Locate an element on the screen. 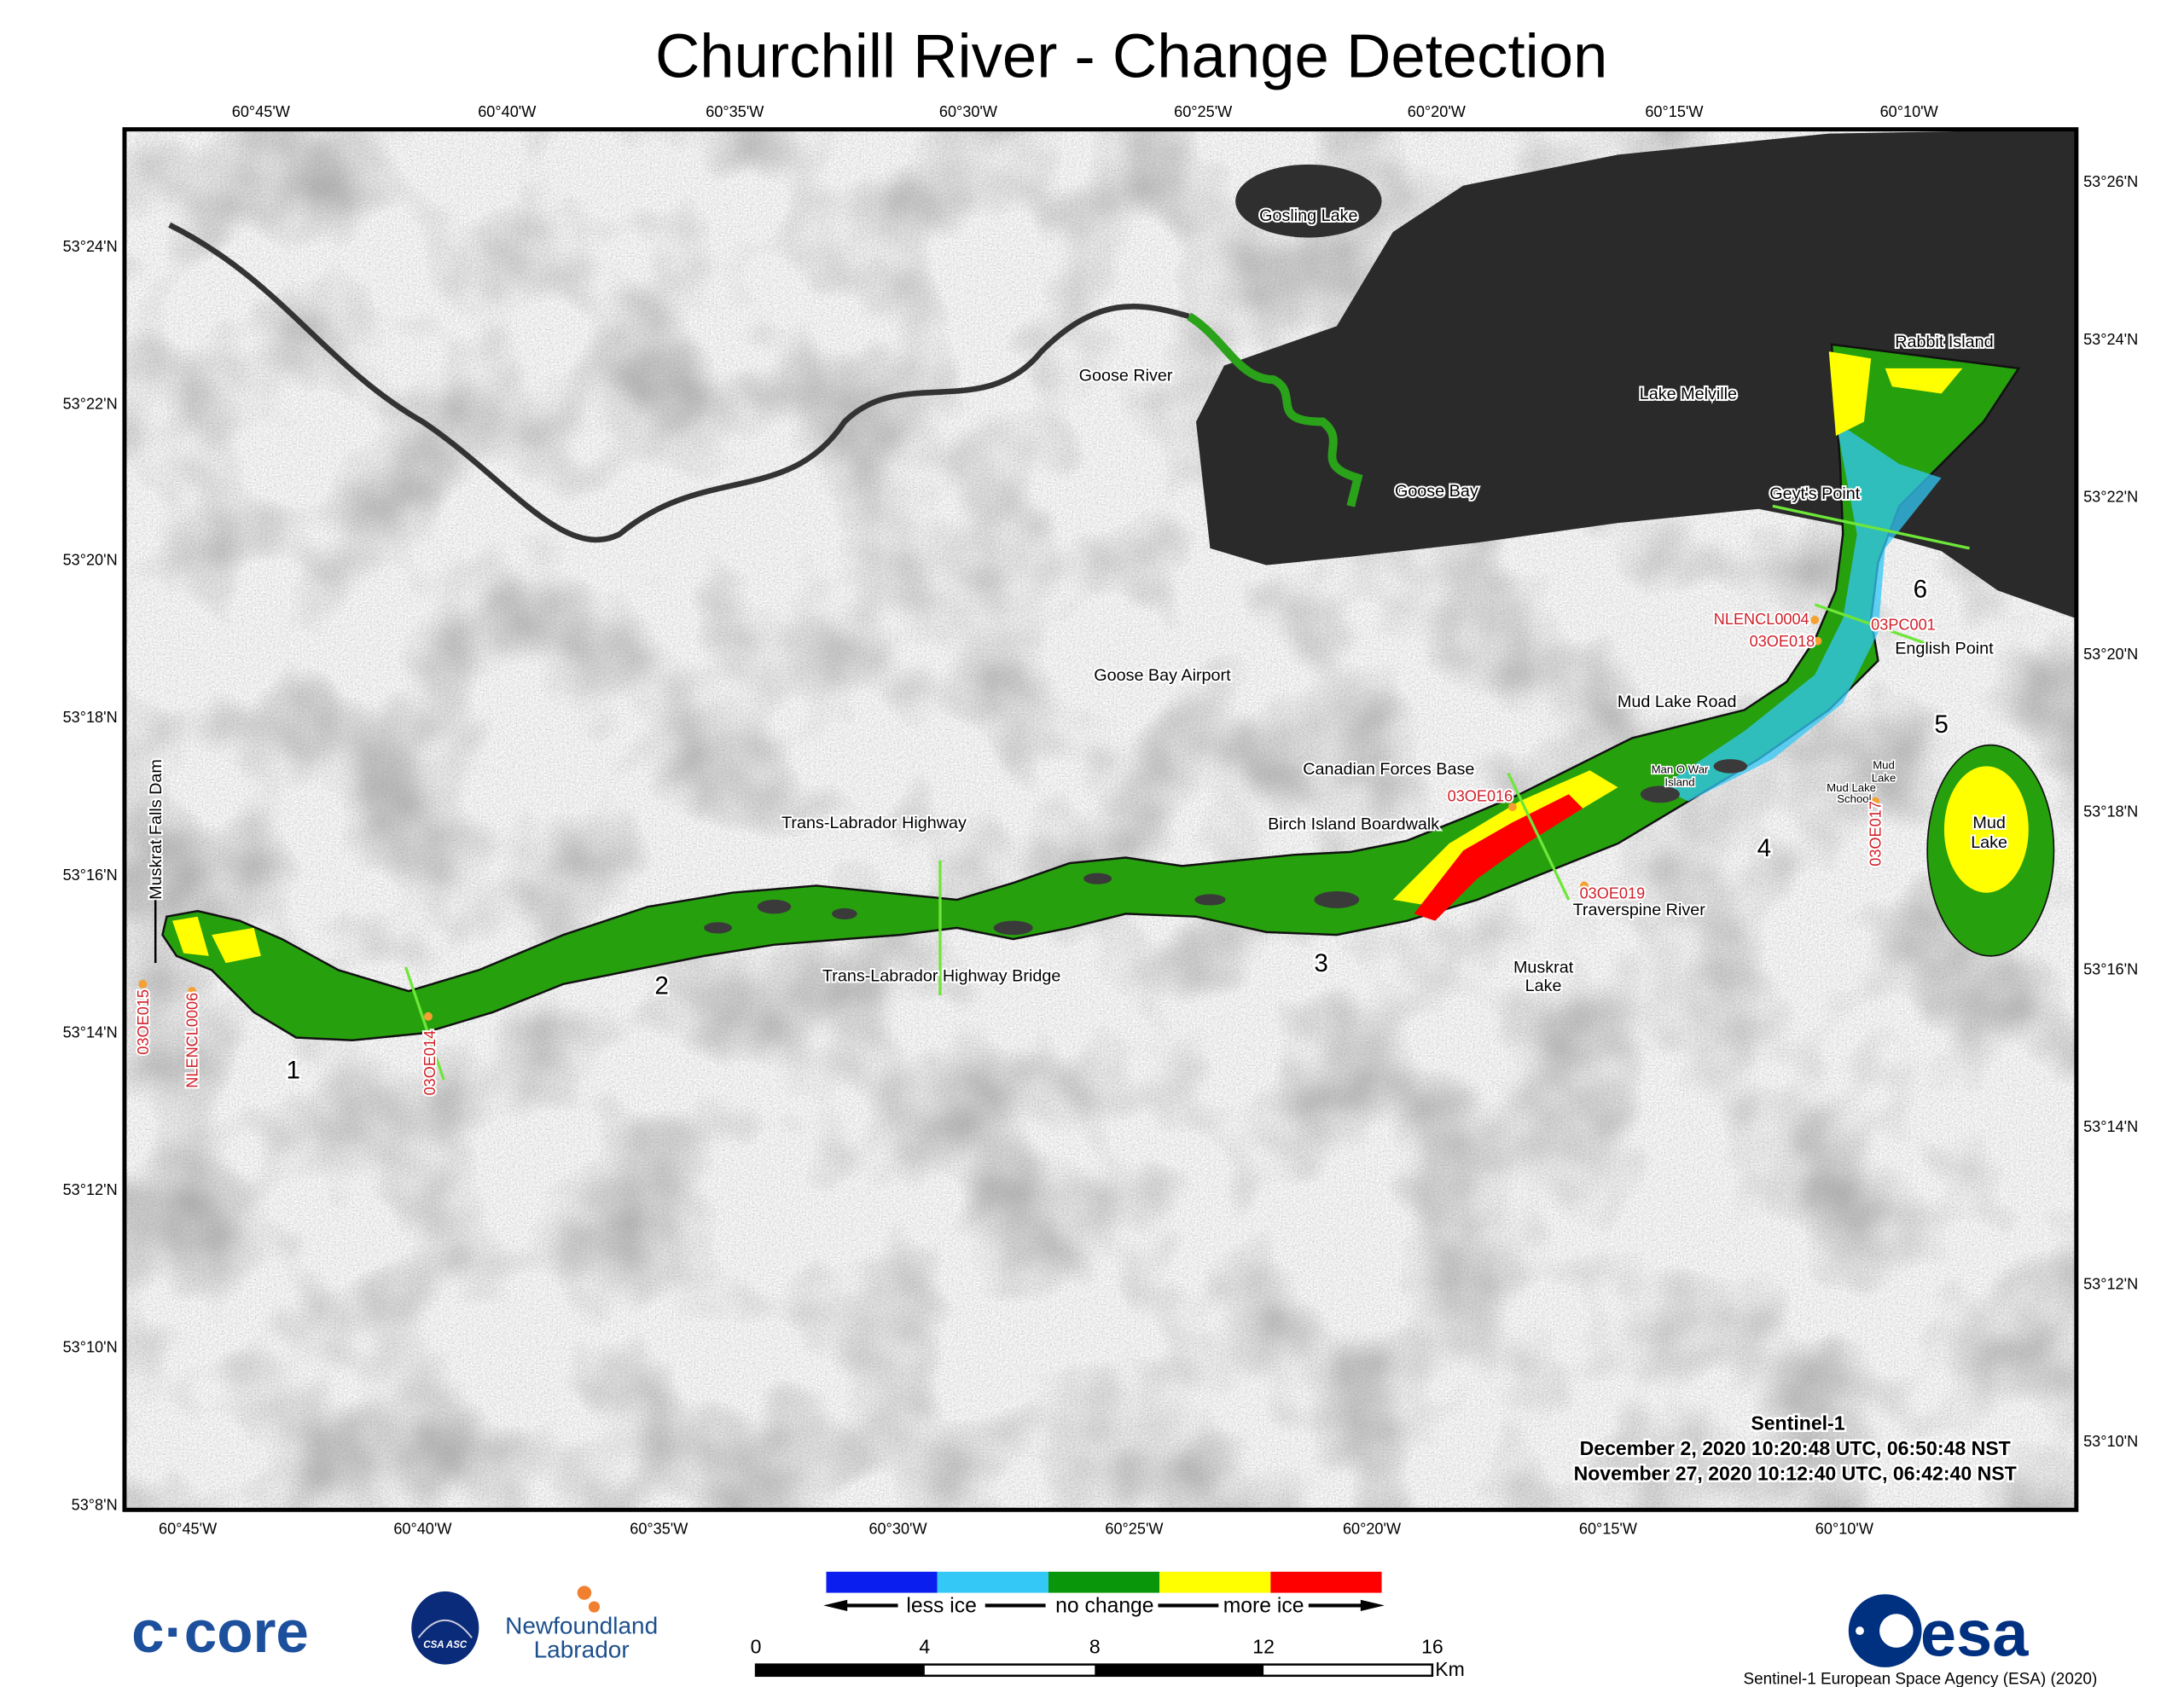 The image size is (2184, 1687). less-ice-area is located at coordinates (1800, 611).